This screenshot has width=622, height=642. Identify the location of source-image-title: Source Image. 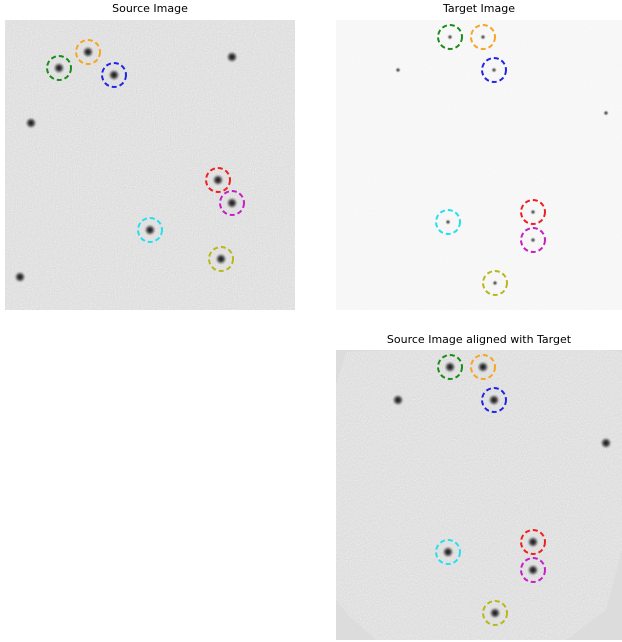
(150, 8).